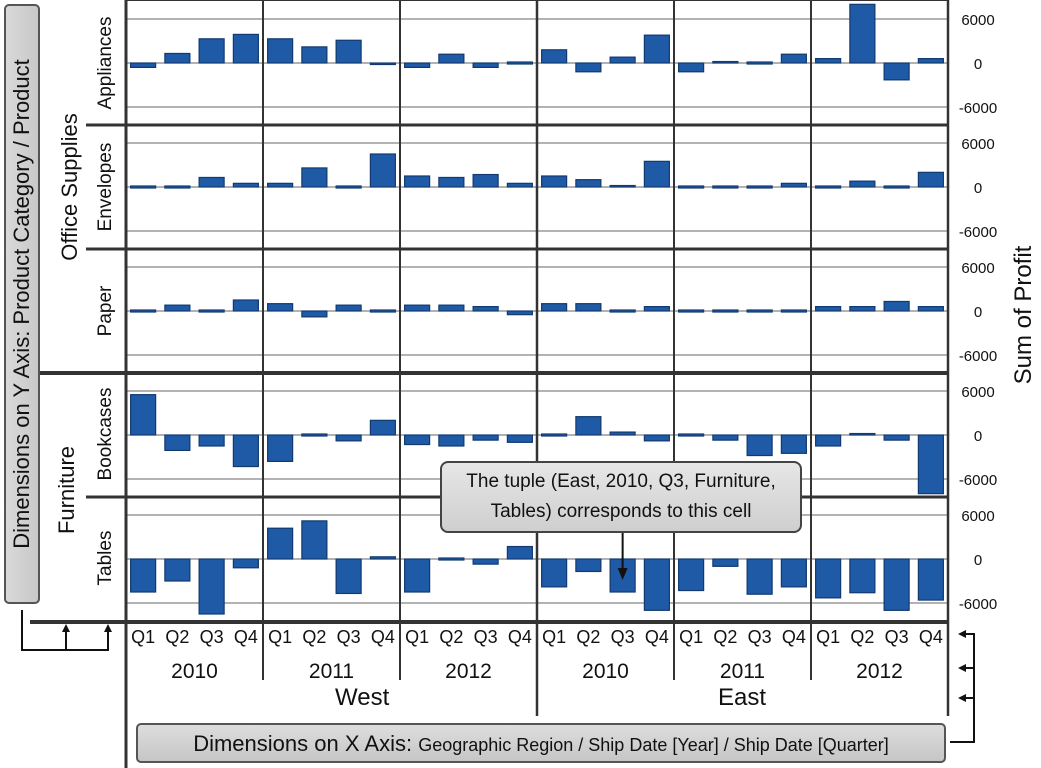  What do you see at coordinates (621, 481) in the screenshot?
I see `callout-line-1: The tuple (East, 2010, Q3, Furniture,` at bounding box center [621, 481].